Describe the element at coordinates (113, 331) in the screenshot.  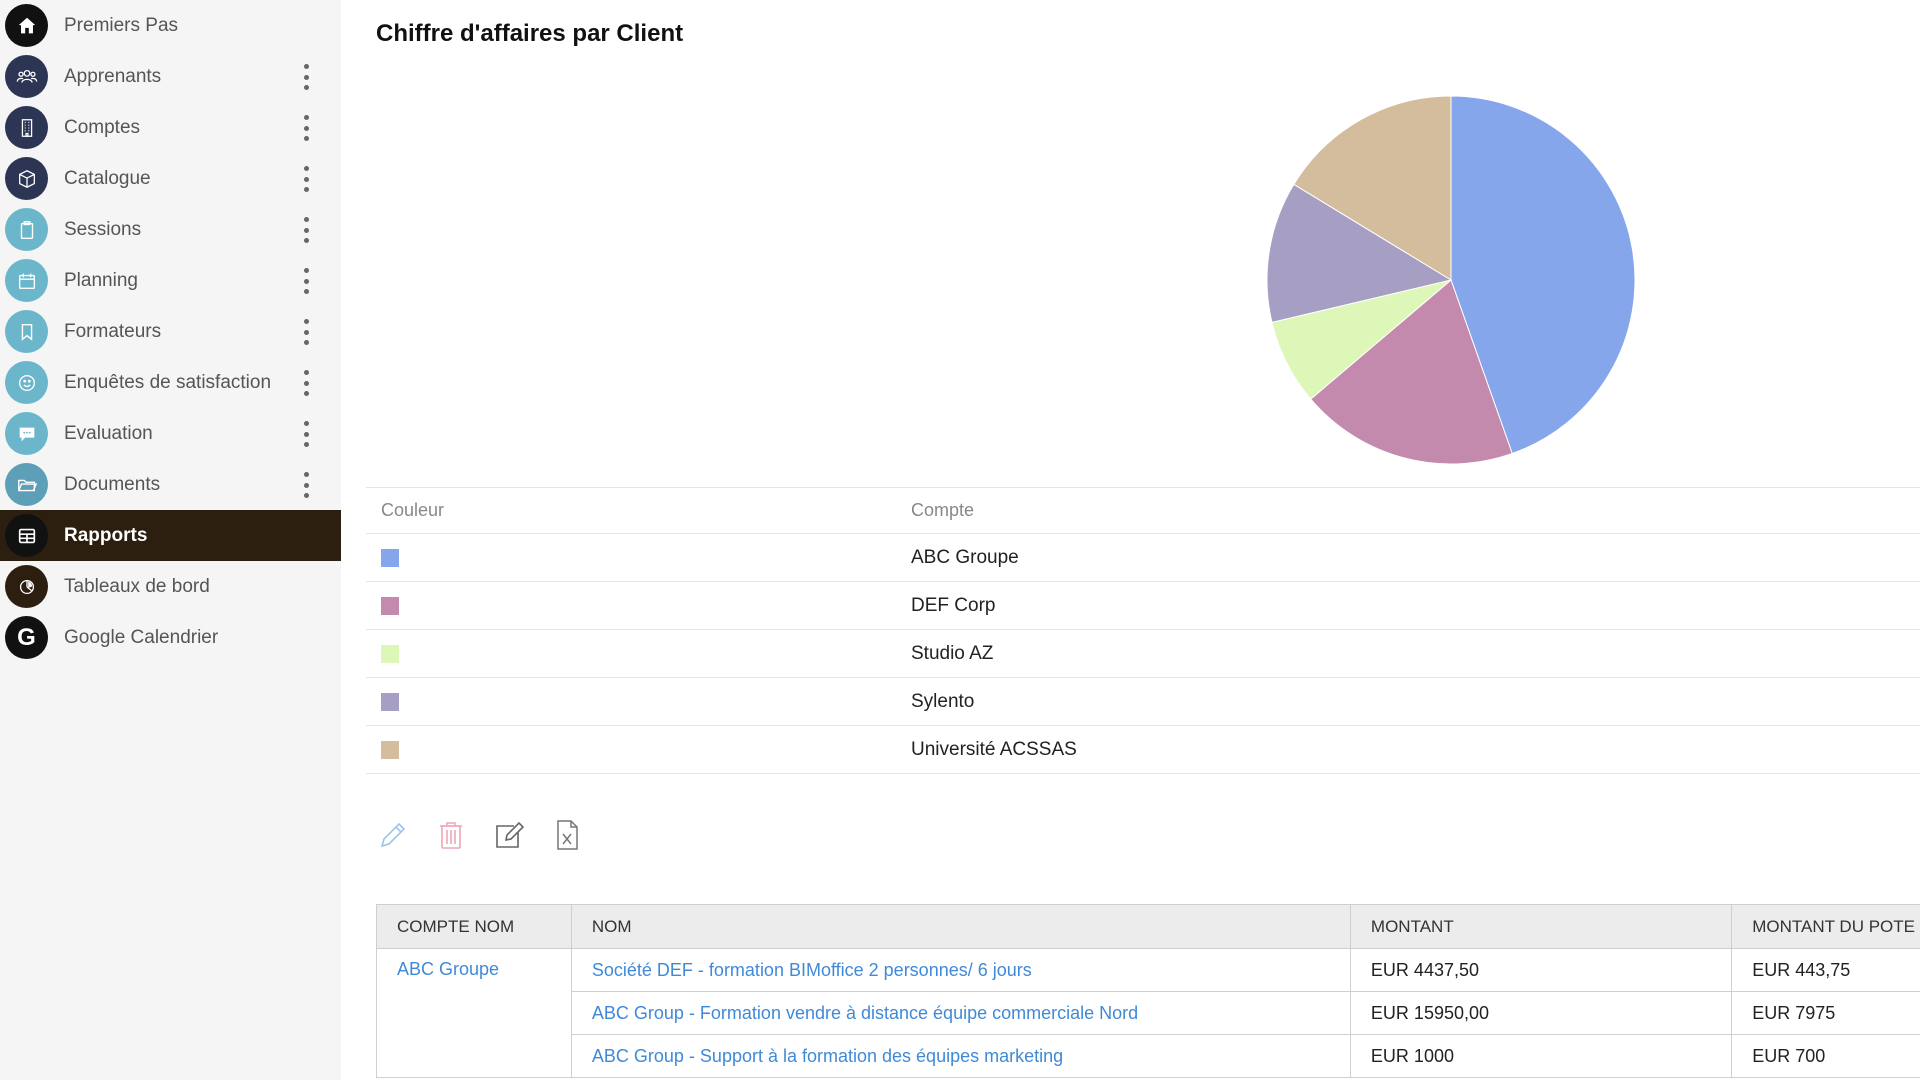
I see `sidebar-item-label: Formateurs` at that location.